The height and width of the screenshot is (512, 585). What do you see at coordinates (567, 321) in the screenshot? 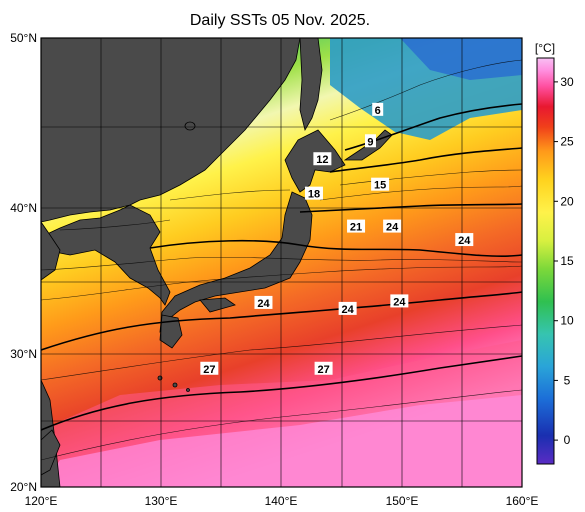
I see `colorbar-tick-label: 10` at bounding box center [567, 321].